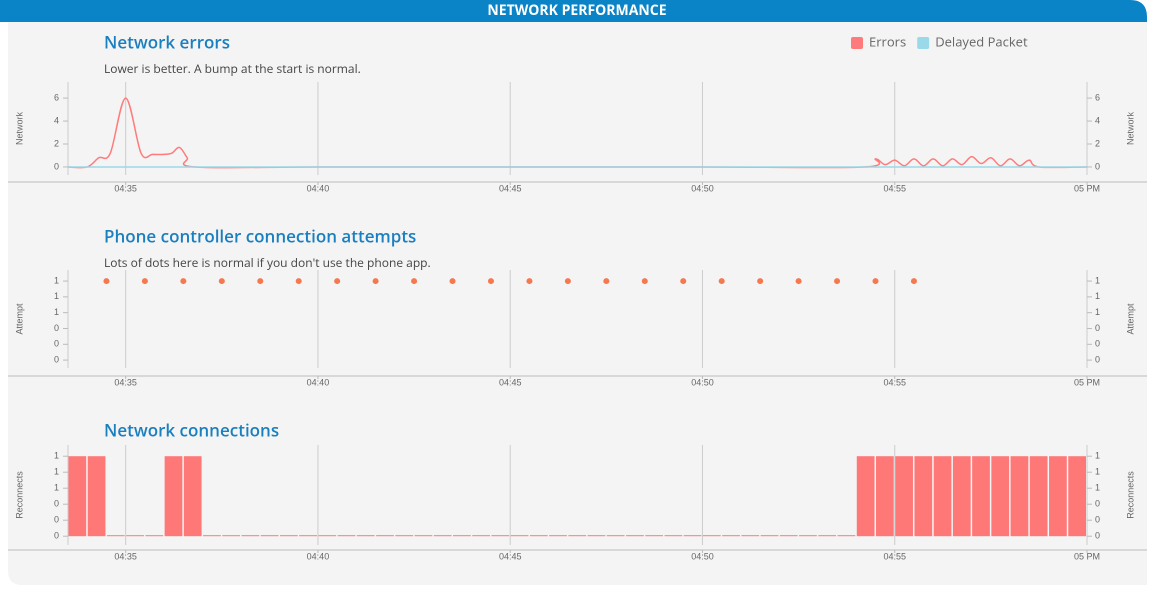 This screenshot has width=1163, height=599. I want to click on legend-label: Delayed Packet, so click(981, 41).